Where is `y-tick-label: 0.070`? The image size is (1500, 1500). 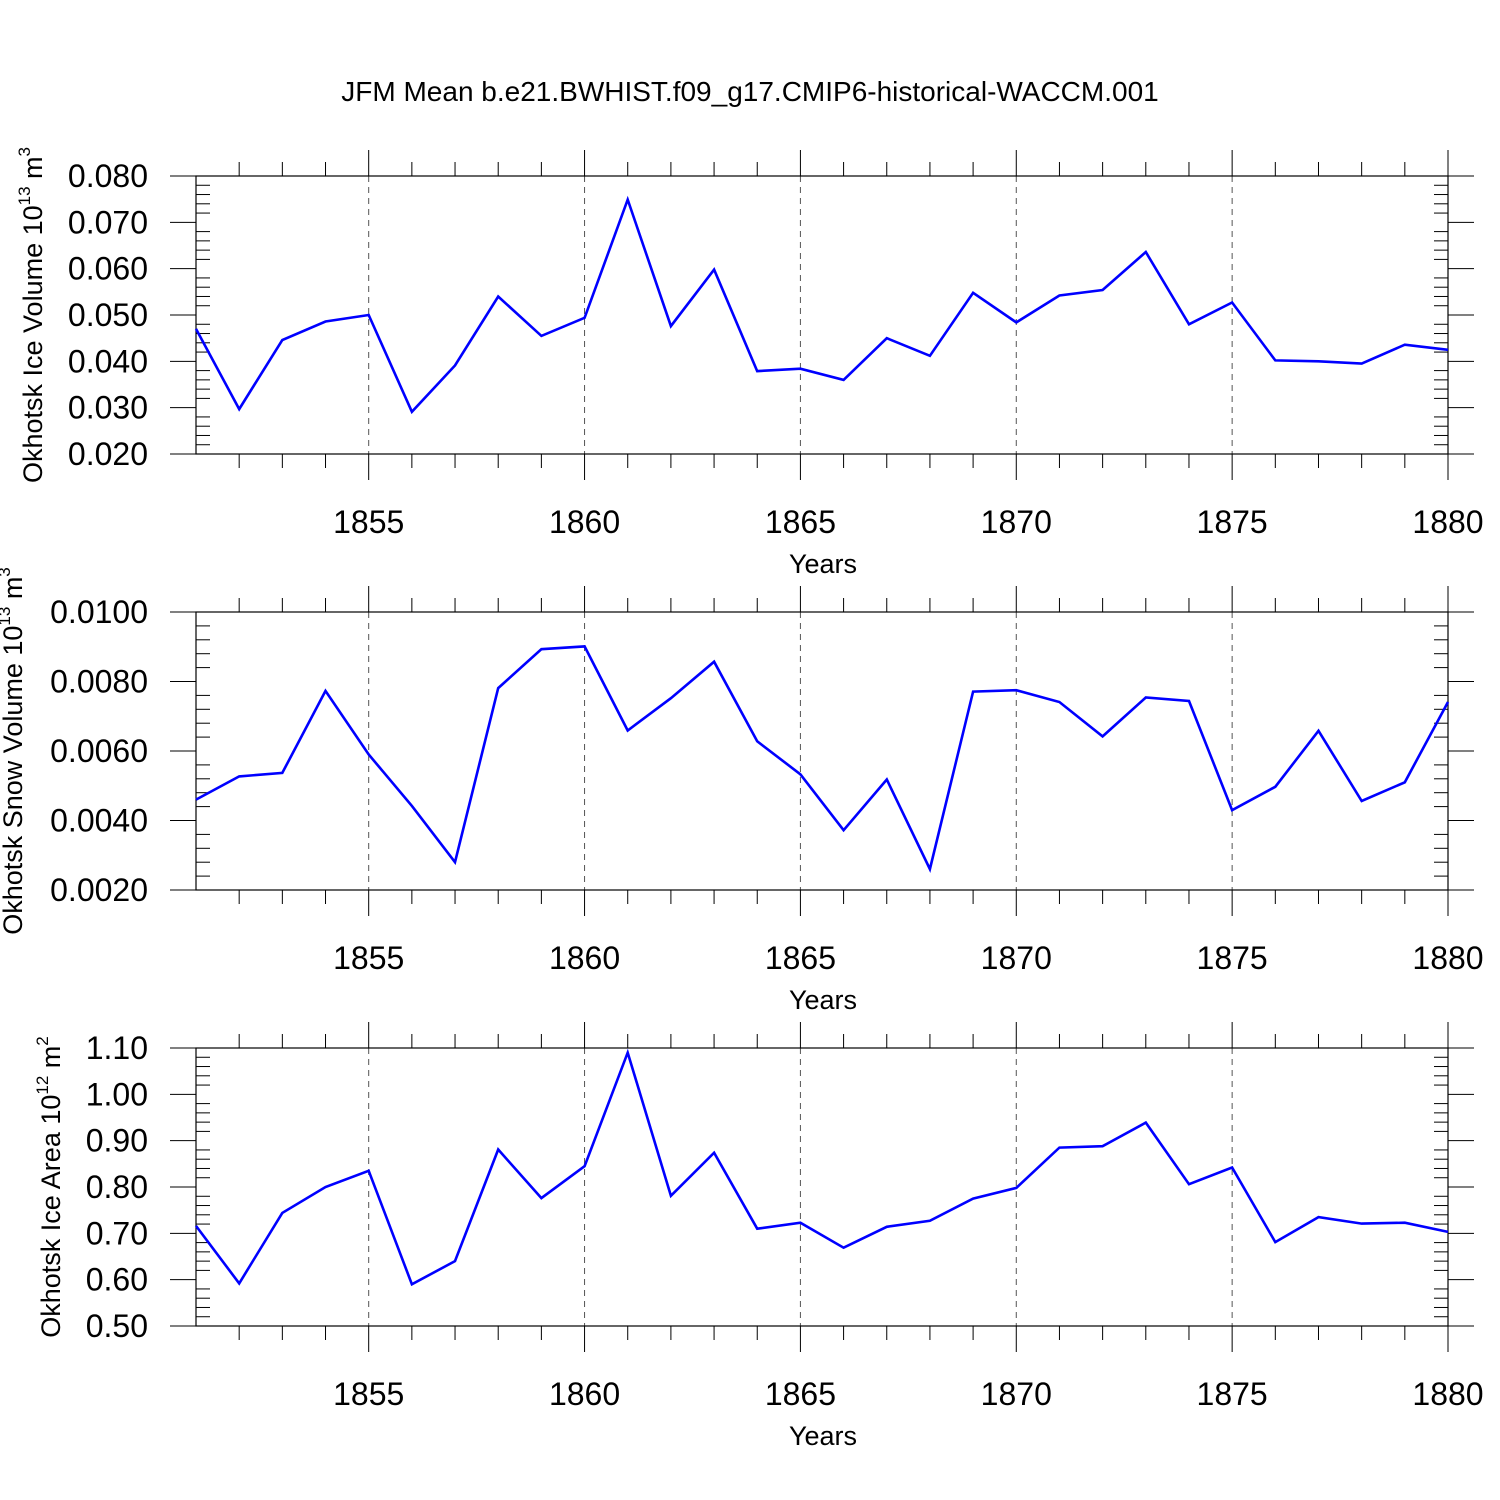 y-tick-label: 0.070 is located at coordinates (108, 222).